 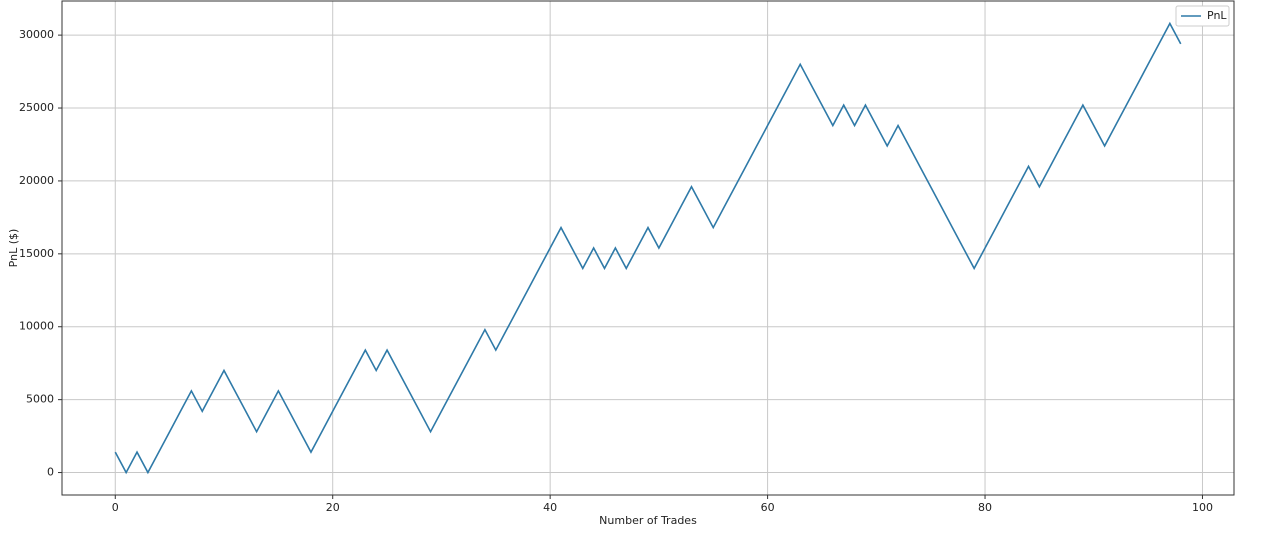 What do you see at coordinates (1202, 16) in the screenshot?
I see `legend-box` at bounding box center [1202, 16].